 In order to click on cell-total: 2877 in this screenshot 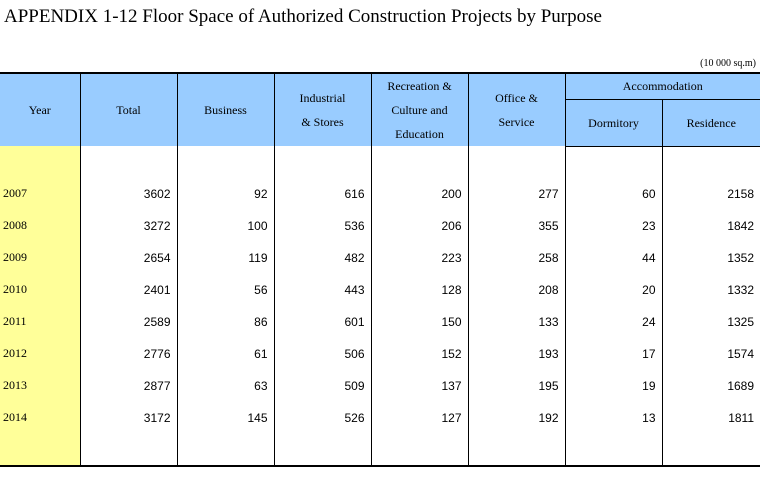, I will do `click(128, 385)`.